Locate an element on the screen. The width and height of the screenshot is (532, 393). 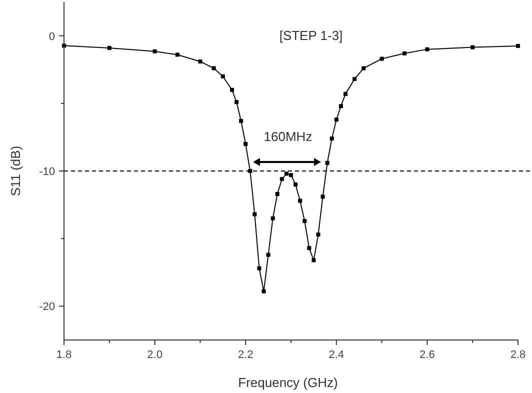
x-tick-label: 2.4 is located at coordinates (336, 355).